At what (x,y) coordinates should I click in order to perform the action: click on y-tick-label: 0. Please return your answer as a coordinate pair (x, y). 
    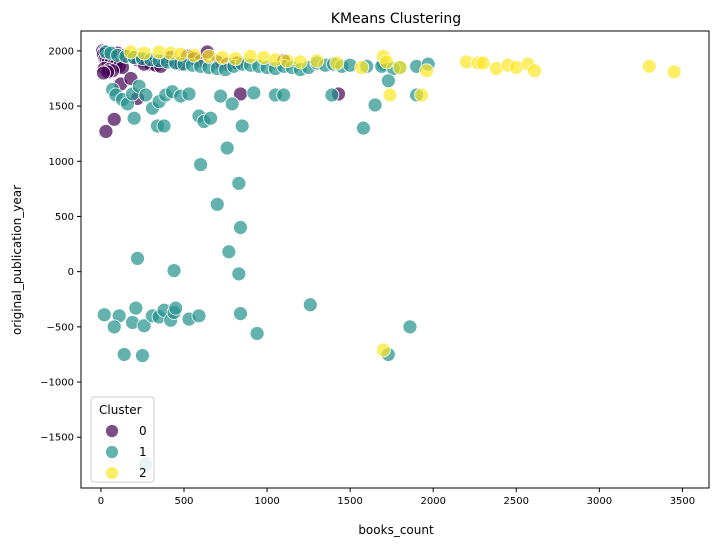
    Looking at the image, I should click on (71, 272).